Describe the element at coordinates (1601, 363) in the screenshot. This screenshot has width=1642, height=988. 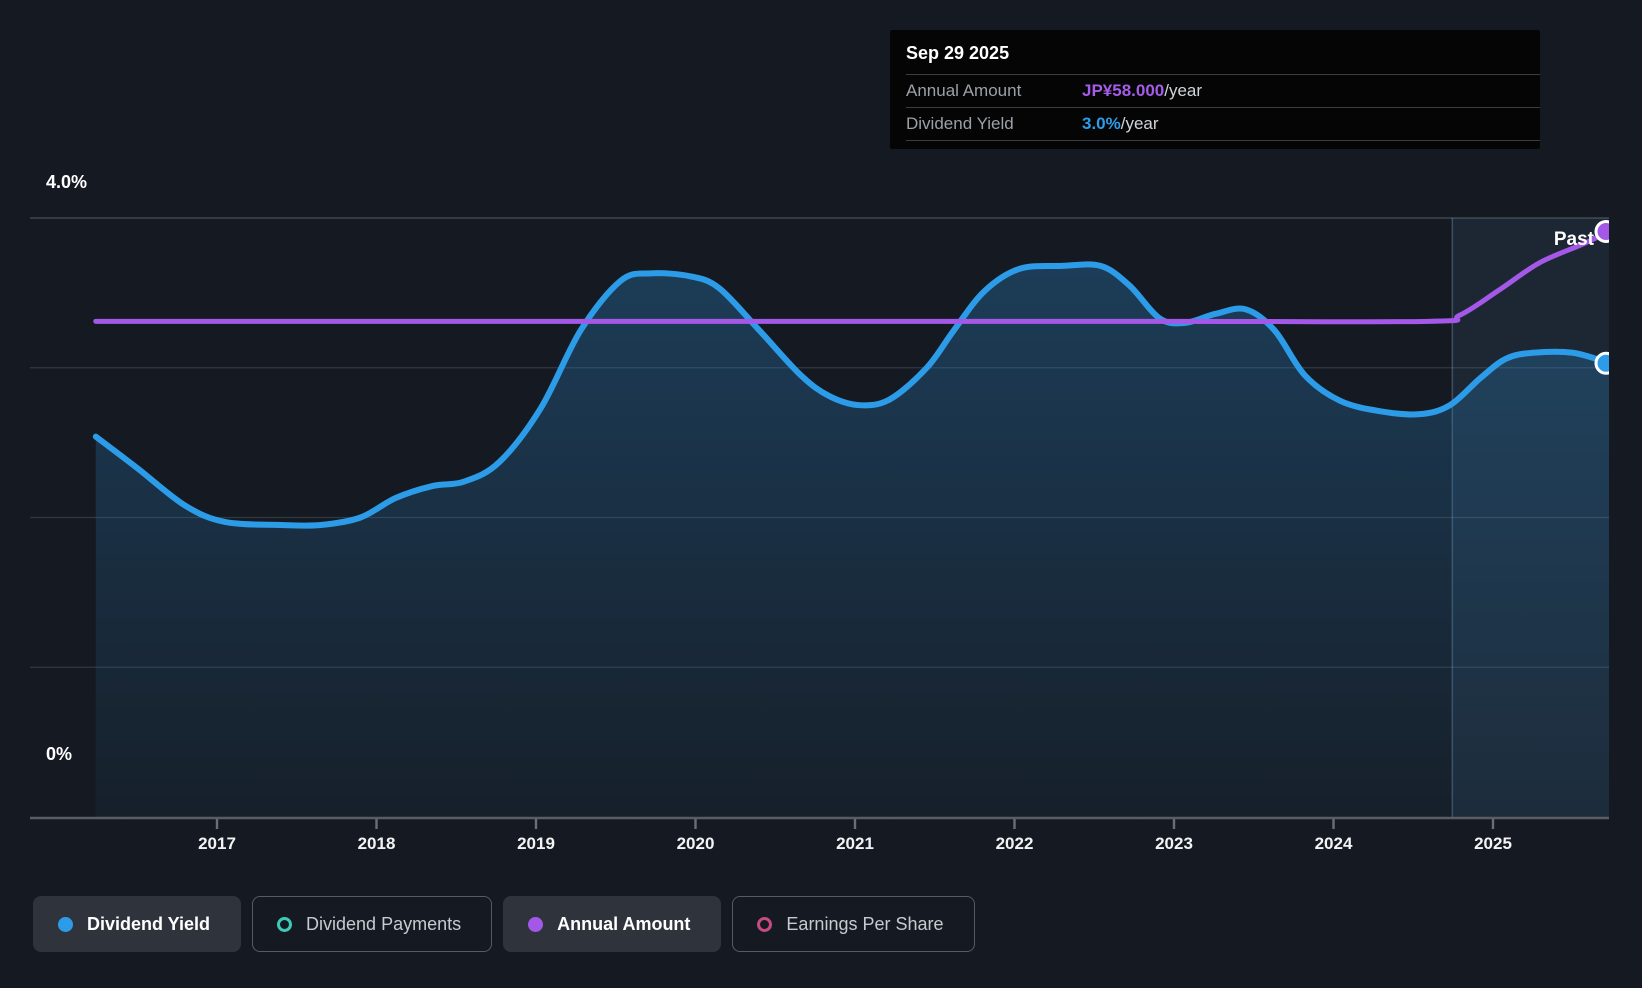
I see `dividend-yield-current-marker` at that location.